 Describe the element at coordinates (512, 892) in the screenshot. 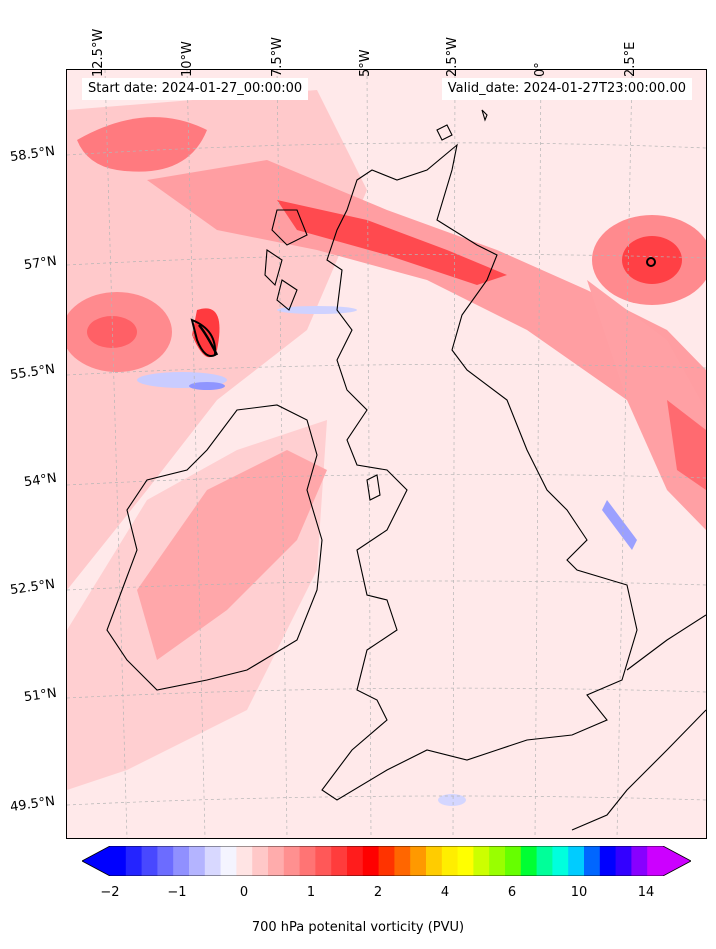

I see `colorbar-tick: 6` at that location.